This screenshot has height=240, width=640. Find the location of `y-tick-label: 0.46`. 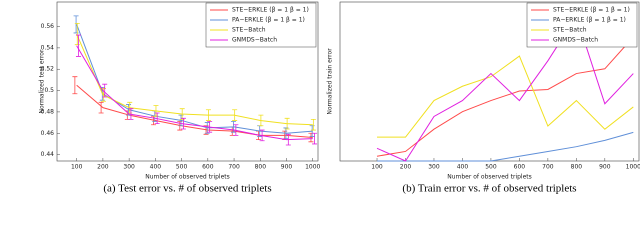

y-tick-label: 0.46 is located at coordinates (48, 133).